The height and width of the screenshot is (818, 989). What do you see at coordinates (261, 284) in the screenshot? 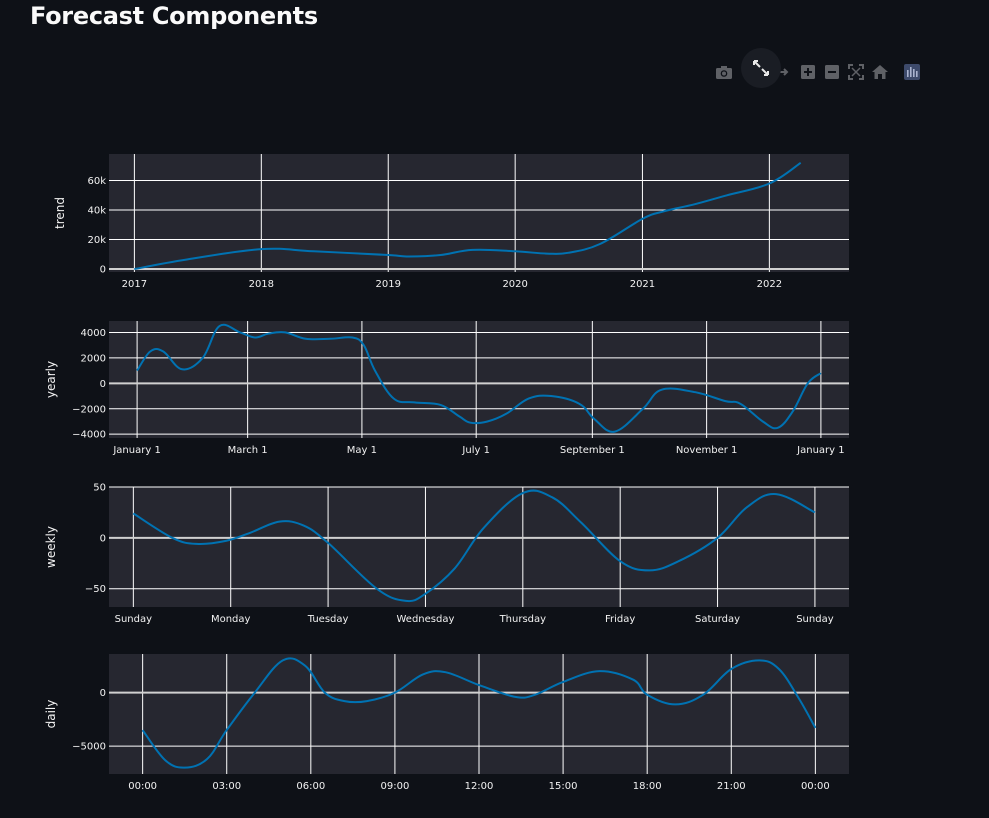
I see `x-tick-label: 2018` at bounding box center [261, 284].